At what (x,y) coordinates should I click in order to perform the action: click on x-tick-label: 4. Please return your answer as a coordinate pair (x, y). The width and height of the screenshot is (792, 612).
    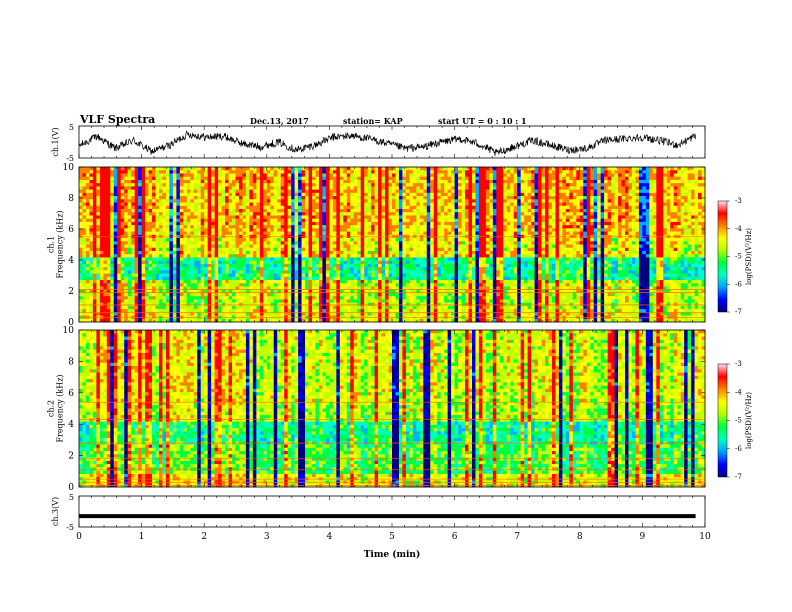
    Looking at the image, I should click on (330, 537).